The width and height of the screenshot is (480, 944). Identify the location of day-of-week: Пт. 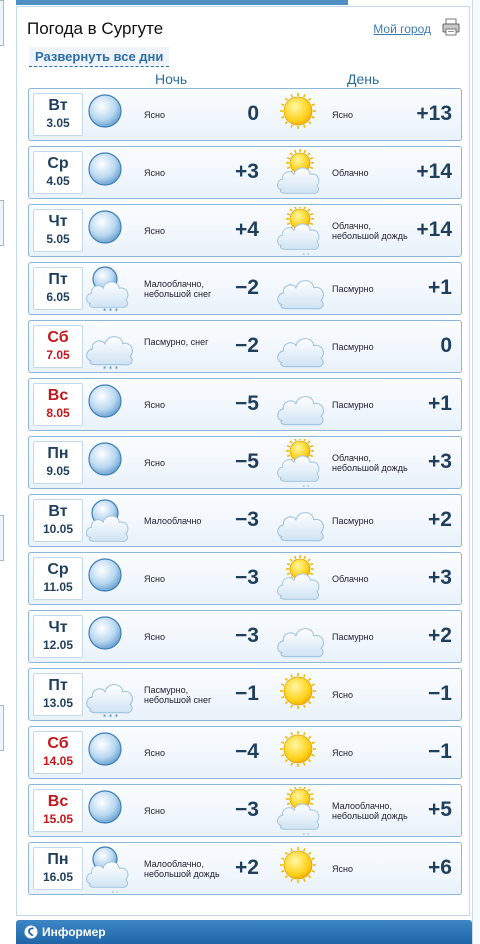
(58, 685).